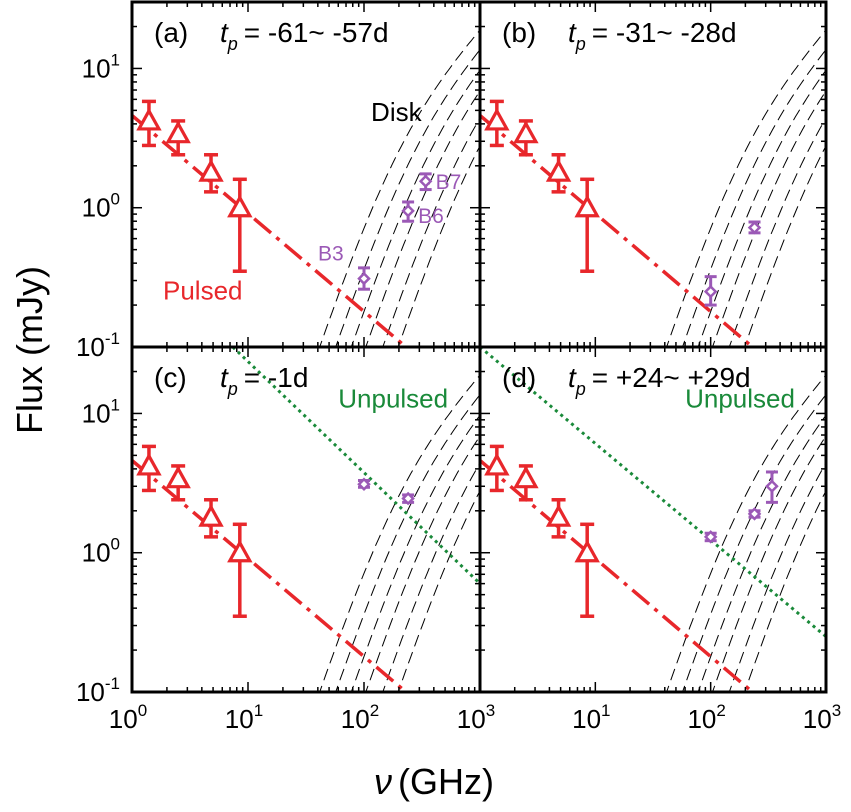 This screenshot has height=812, width=851. Describe the element at coordinates (659, 380) in the screenshot. I see `panel-tp-text: tp = +24~ +29d` at that location.